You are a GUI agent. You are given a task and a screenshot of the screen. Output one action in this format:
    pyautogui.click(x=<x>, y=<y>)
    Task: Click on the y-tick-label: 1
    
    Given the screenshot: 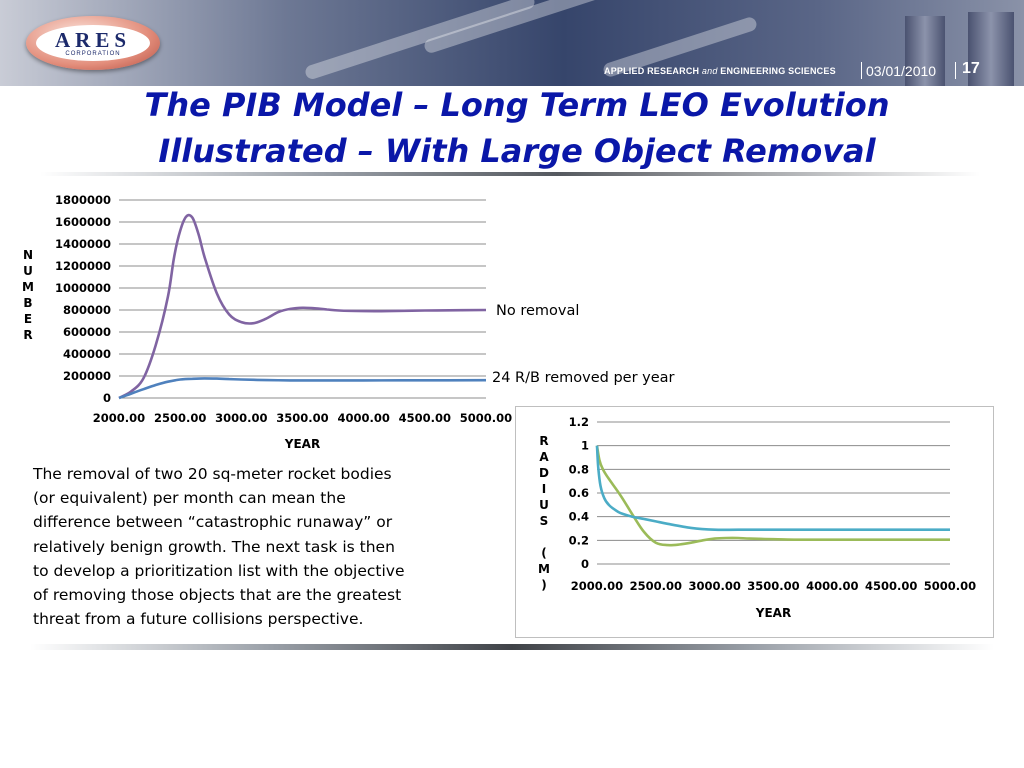 What is the action you would take?
    pyautogui.click(x=585, y=446)
    